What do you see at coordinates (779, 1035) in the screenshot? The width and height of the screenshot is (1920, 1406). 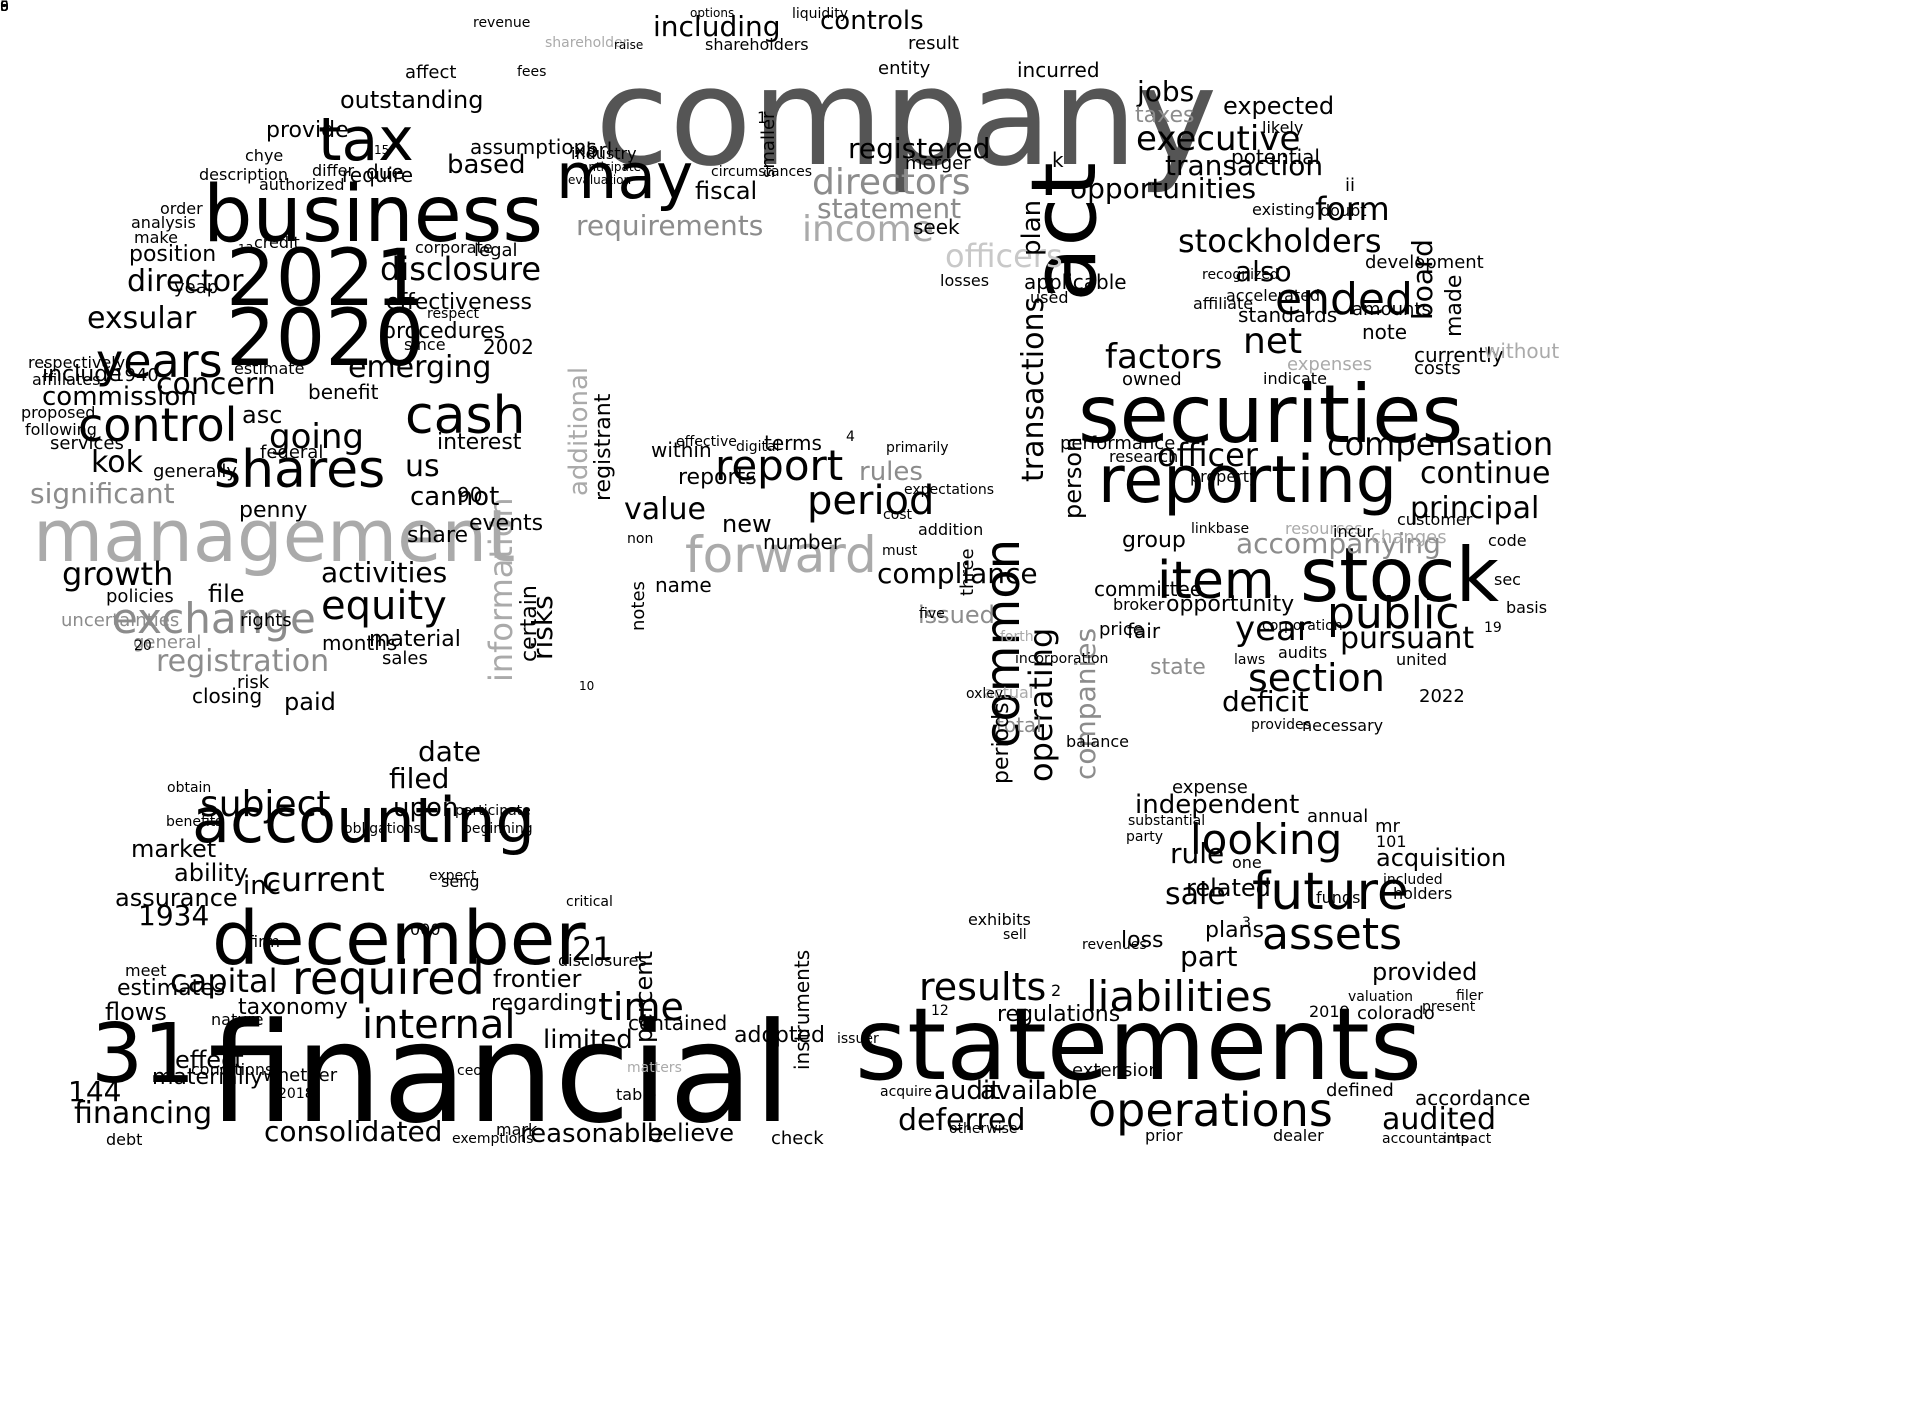 I see `cloud-word: adopted` at bounding box center [779, 1035].